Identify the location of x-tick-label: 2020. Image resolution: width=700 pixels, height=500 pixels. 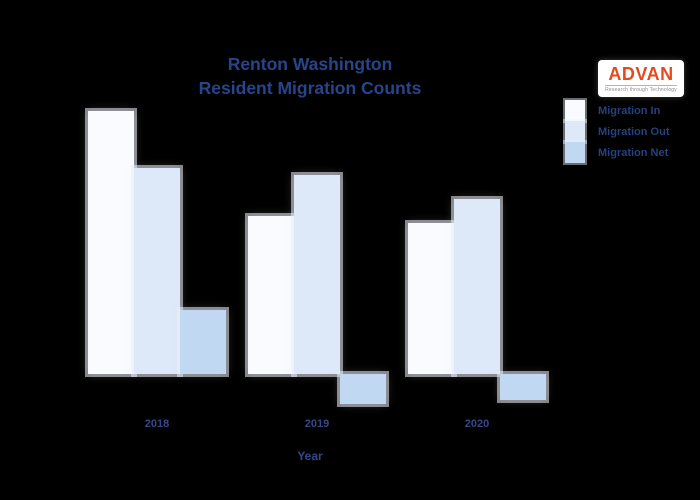
(477, 424).